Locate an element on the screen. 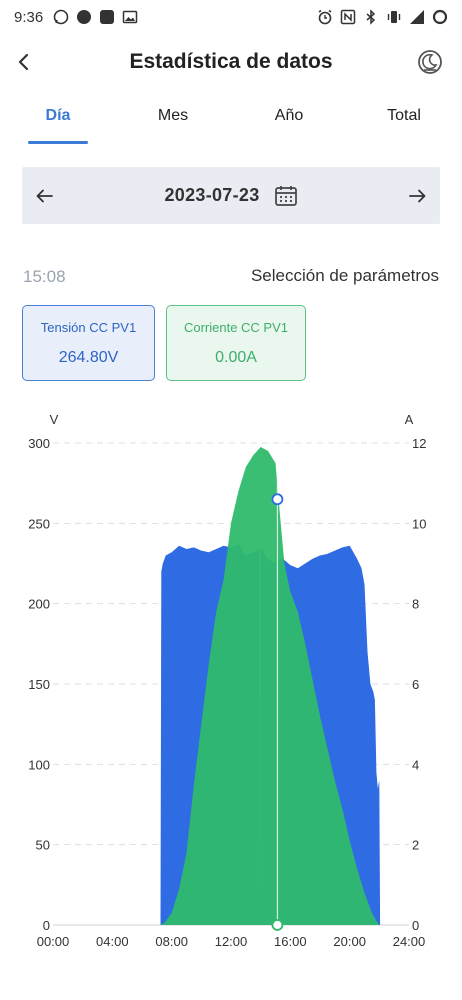  circle-icon is located at coordinates (84, 17).